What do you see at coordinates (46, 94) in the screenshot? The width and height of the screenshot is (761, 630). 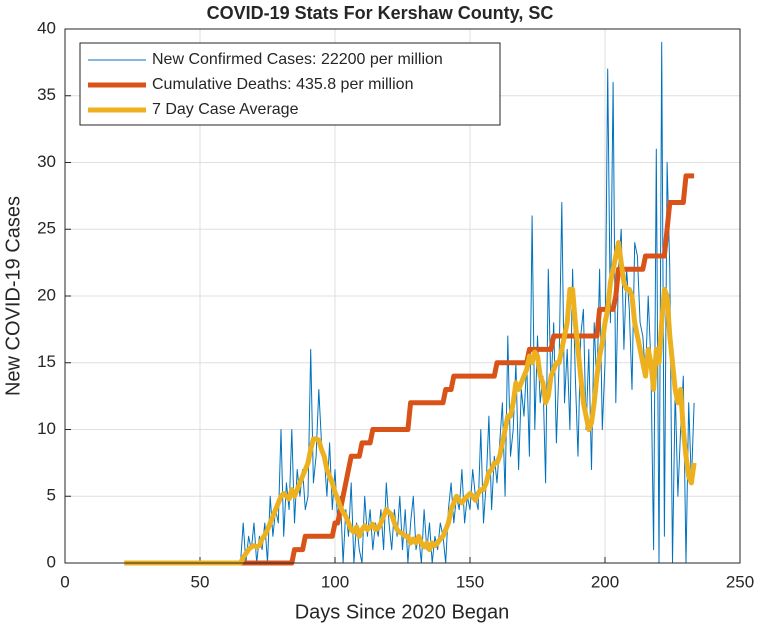 I see `y-tick-label: 35` at bounding box center [46, 94].